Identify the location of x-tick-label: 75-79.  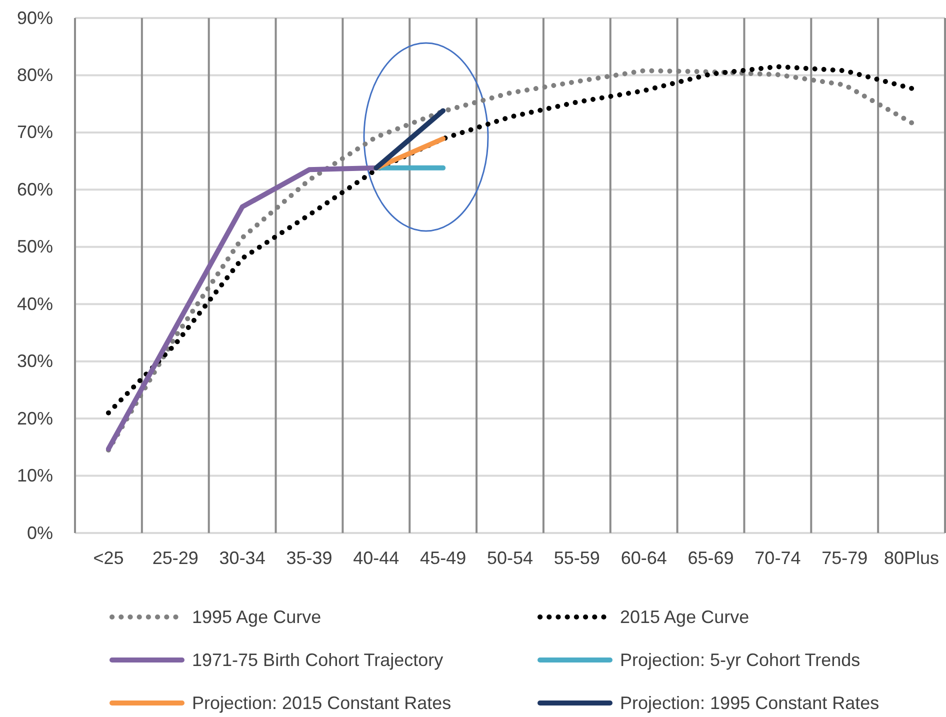
(845, 558).